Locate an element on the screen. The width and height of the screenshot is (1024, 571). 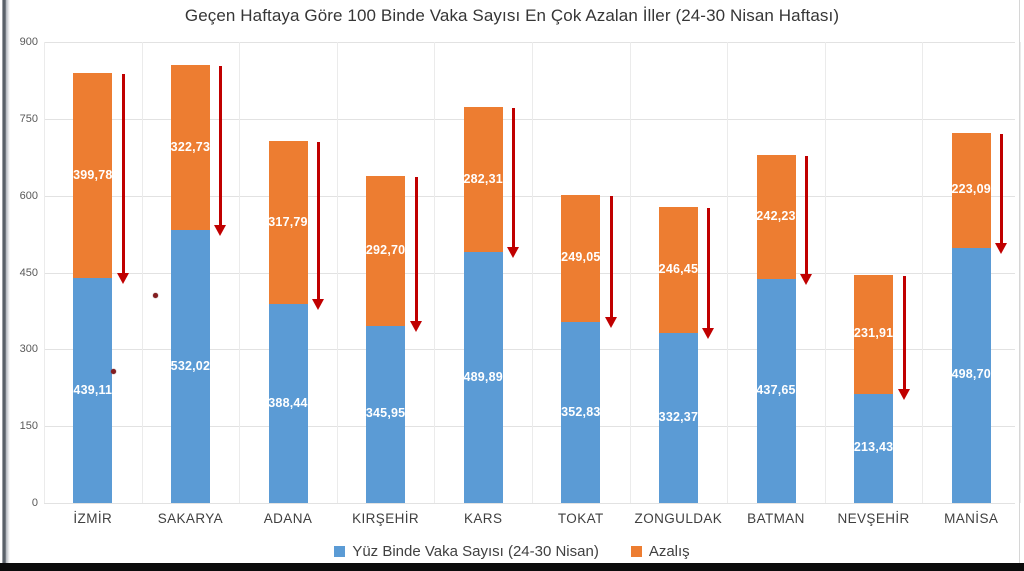
bar-label-azalis: 242,23 is located at coordinates (776, 215).